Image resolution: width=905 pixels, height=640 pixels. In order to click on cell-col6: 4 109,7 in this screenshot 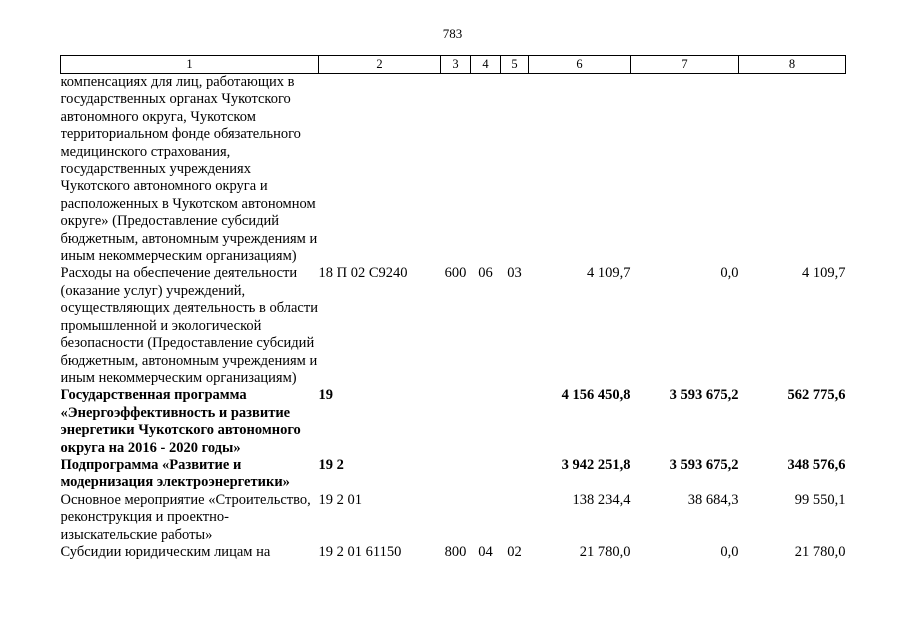, I will do `click(609, 273)`.